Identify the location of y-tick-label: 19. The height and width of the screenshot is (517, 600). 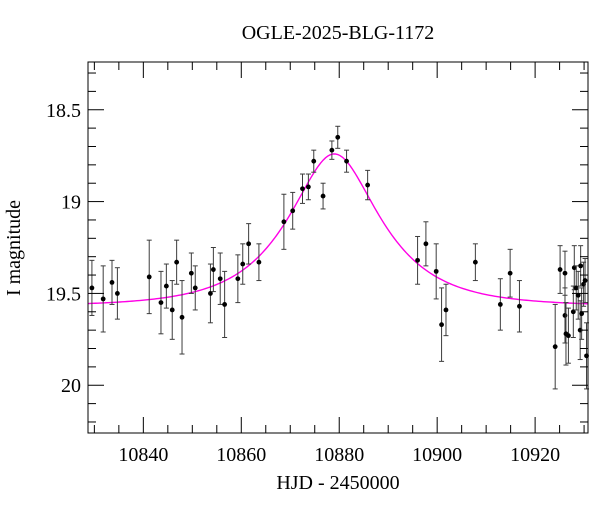
(71, 203).